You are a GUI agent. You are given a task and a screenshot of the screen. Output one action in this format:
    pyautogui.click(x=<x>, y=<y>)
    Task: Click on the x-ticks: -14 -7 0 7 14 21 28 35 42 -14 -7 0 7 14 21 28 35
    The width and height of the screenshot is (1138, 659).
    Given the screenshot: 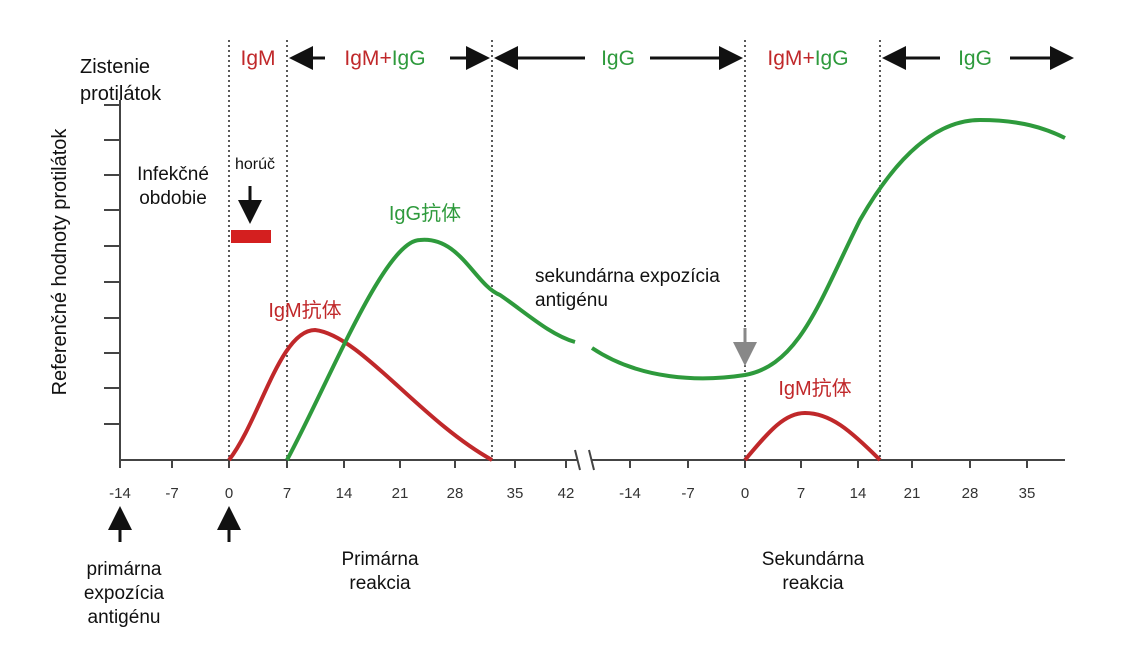 What is the action you would take?
    pyautogui.click(x=572, y=481)
    